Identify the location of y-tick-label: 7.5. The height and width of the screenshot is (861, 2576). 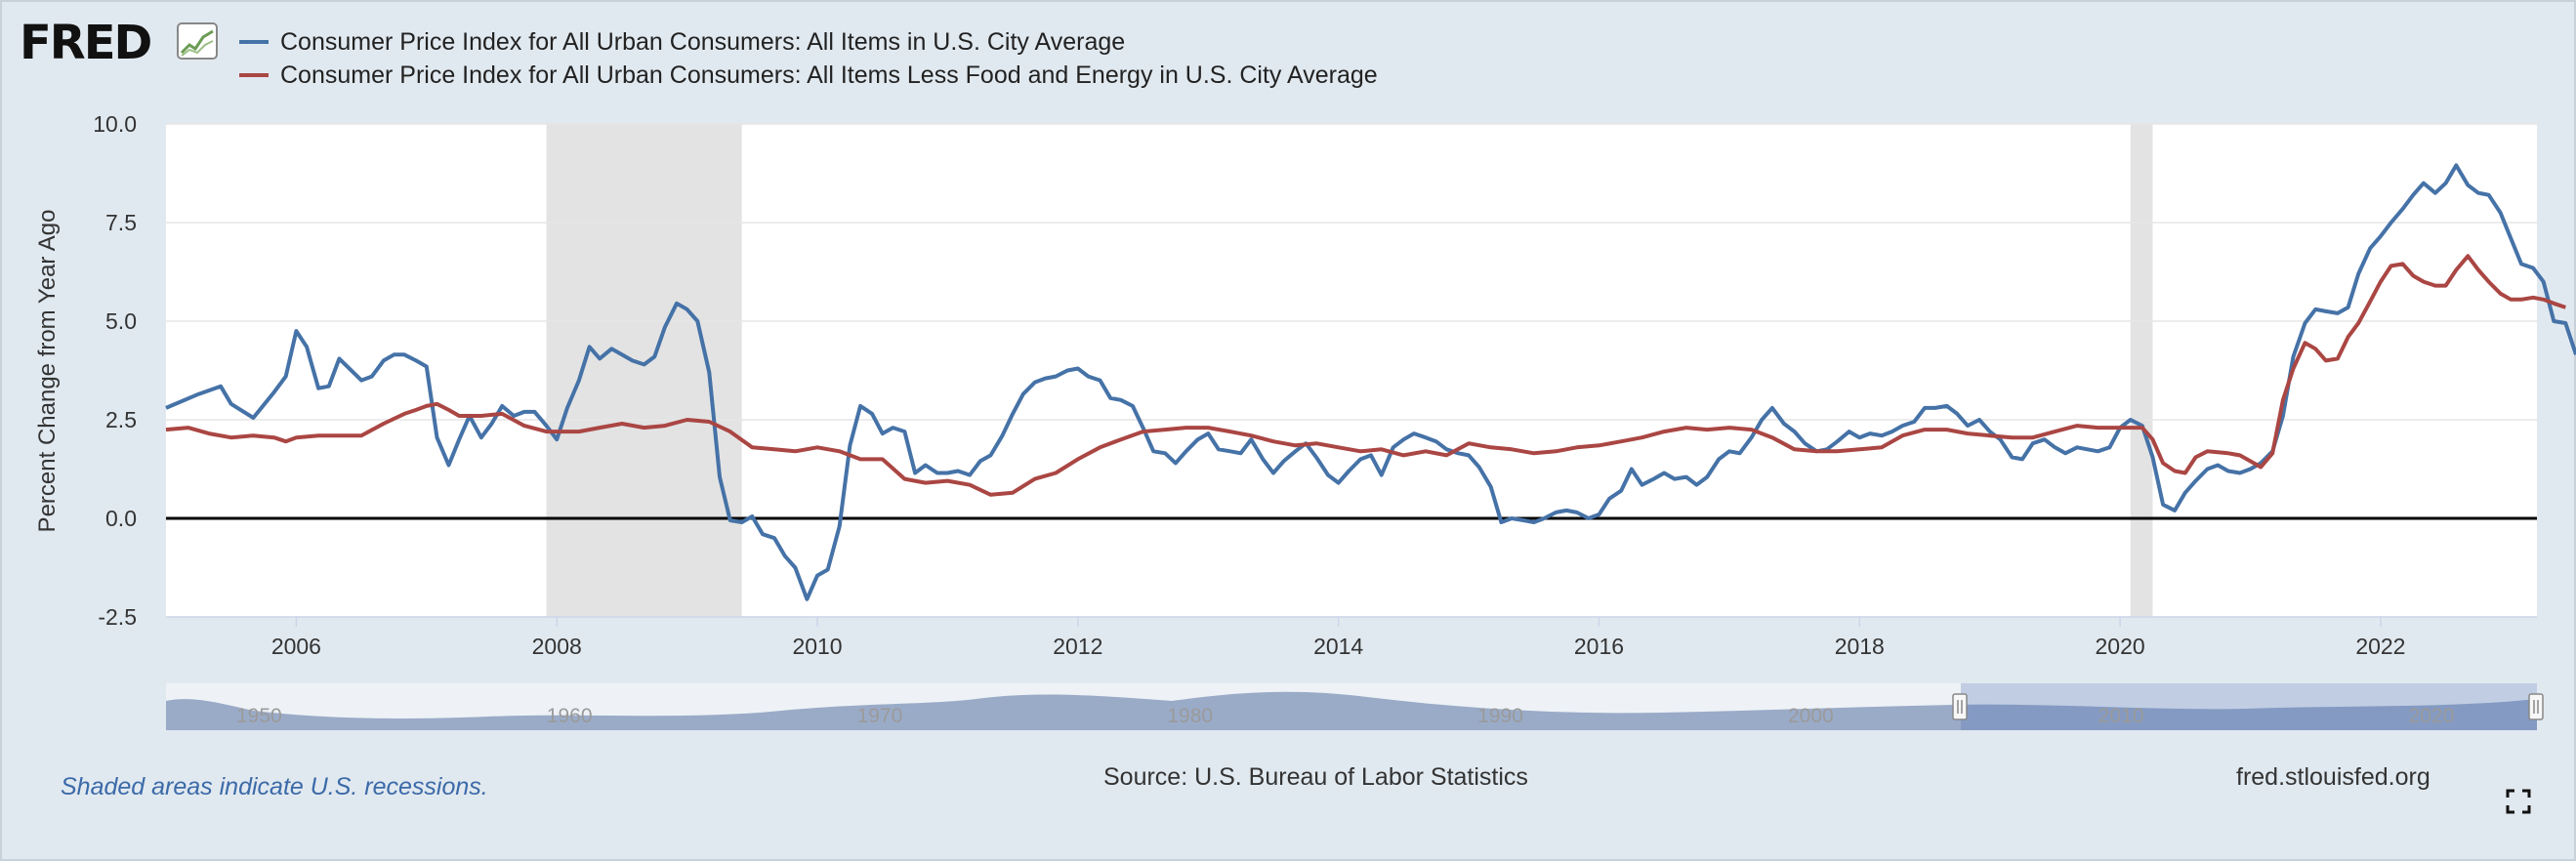
(121, 222).